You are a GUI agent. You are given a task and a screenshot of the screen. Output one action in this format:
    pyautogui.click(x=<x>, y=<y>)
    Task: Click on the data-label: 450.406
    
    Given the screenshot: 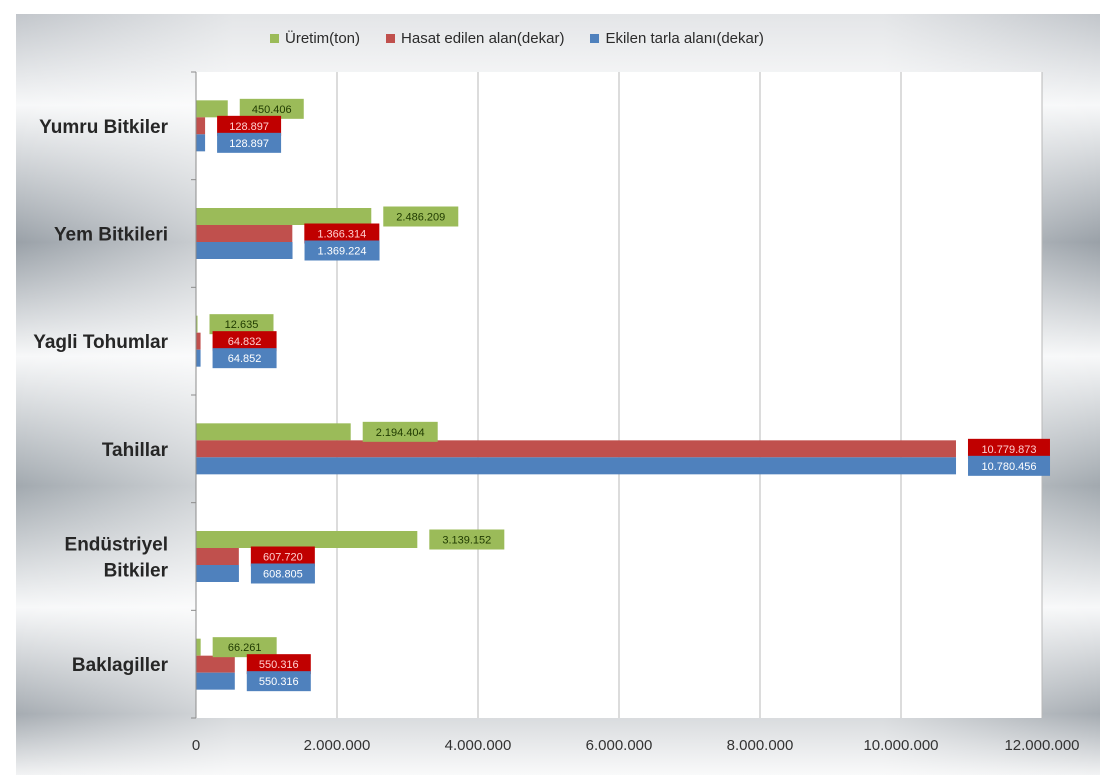 What is the action you would take?
    pyautogui.click(x=272, y=110)
    